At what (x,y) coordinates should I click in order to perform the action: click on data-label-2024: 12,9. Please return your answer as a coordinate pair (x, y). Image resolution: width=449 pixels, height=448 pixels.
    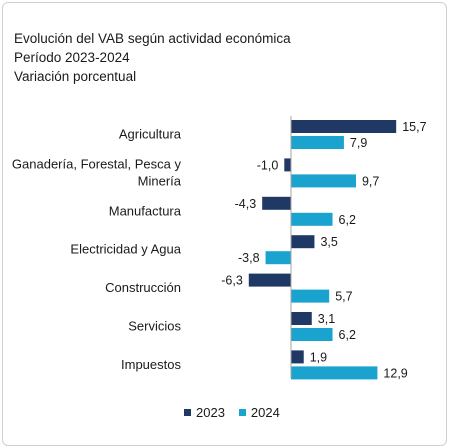
    Looking at the image, I should click on (395, 373).